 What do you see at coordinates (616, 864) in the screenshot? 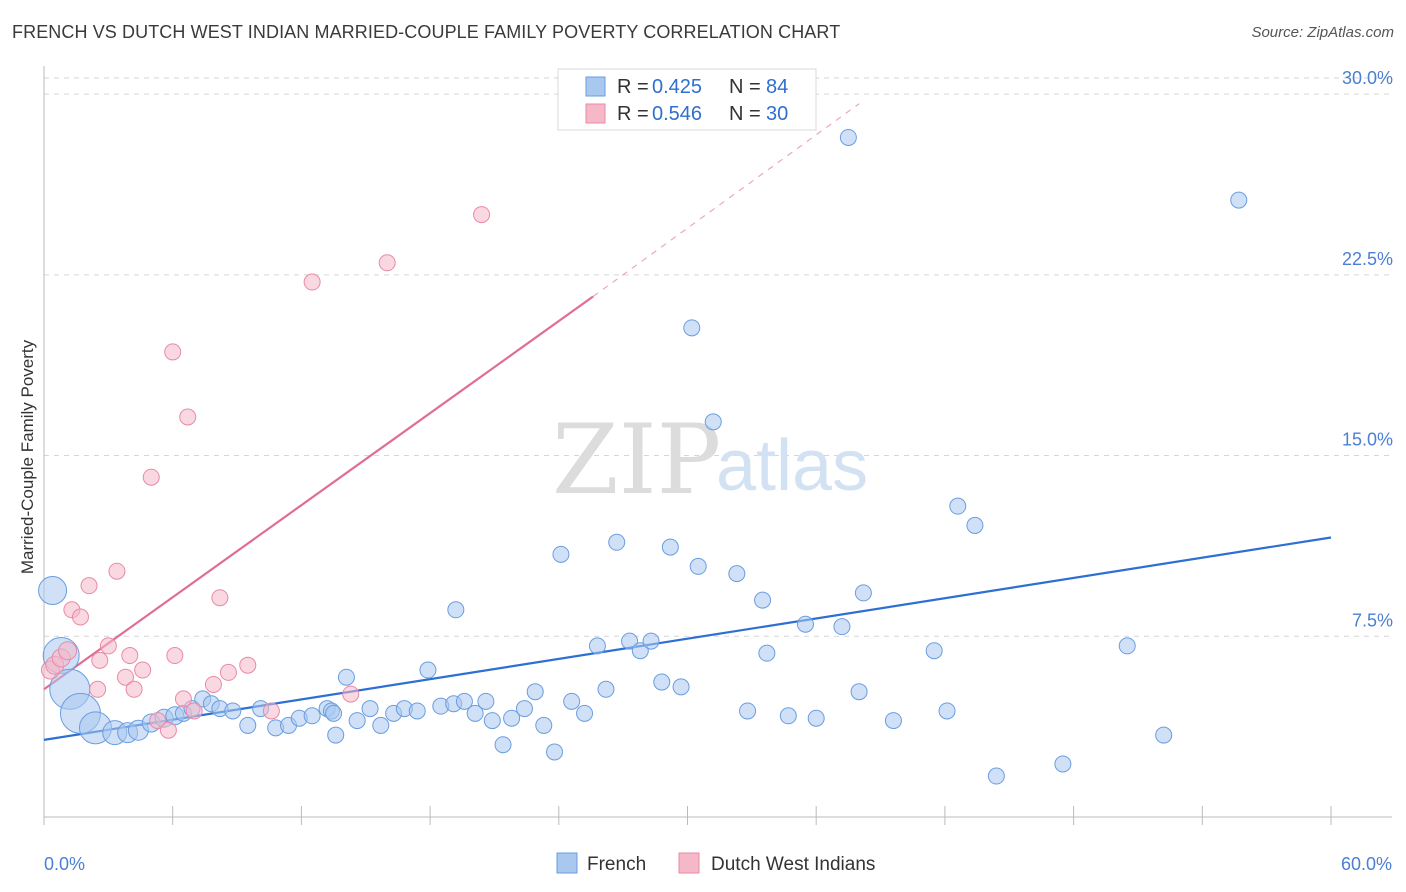
I see `bottom-legend-french: French` at bounding box center [616, 864].